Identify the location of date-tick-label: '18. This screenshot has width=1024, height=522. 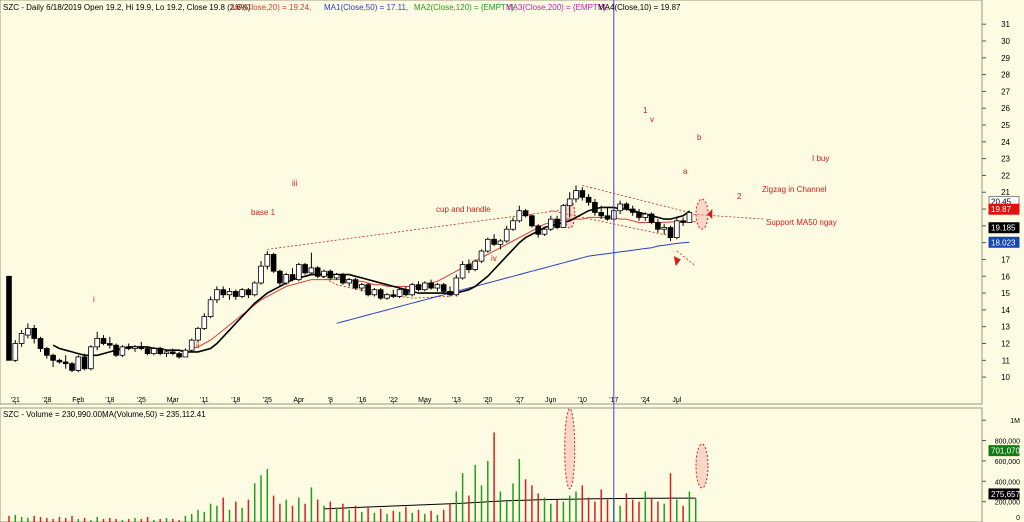
(109, 400).